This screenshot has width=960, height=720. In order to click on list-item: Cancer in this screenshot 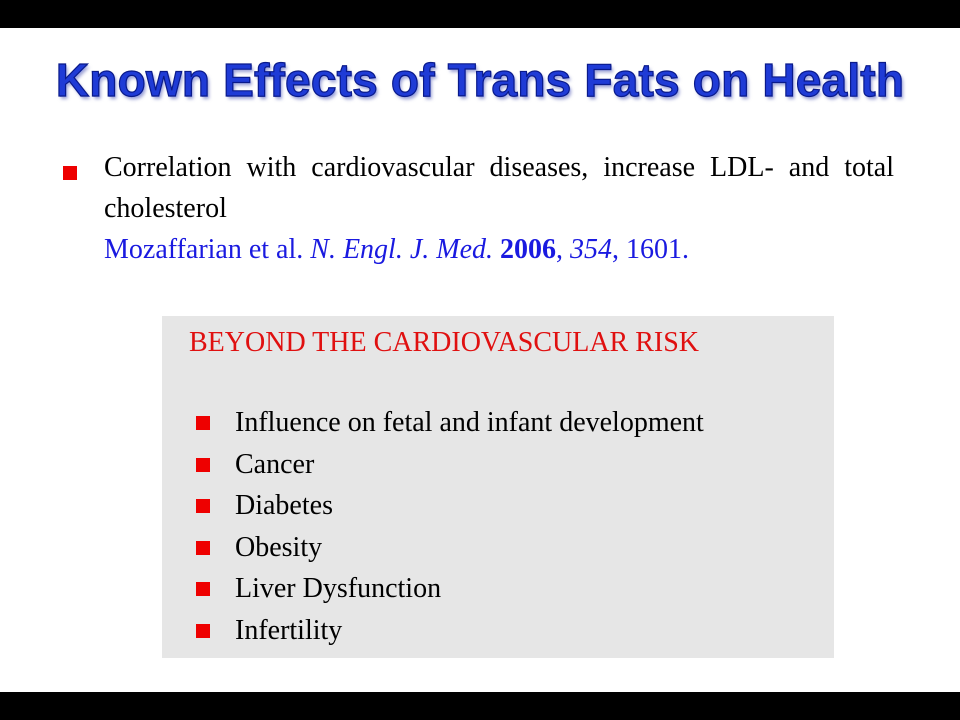, I will do `click(492, 469)`.